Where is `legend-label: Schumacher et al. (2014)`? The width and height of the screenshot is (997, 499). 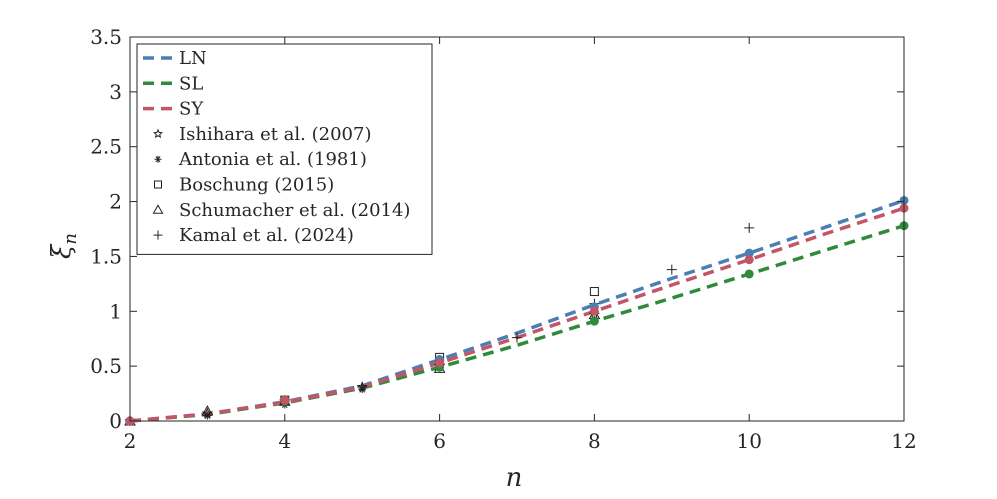
legend-label: Schumacher et al. (2014) is located at coordinates (294, 210).